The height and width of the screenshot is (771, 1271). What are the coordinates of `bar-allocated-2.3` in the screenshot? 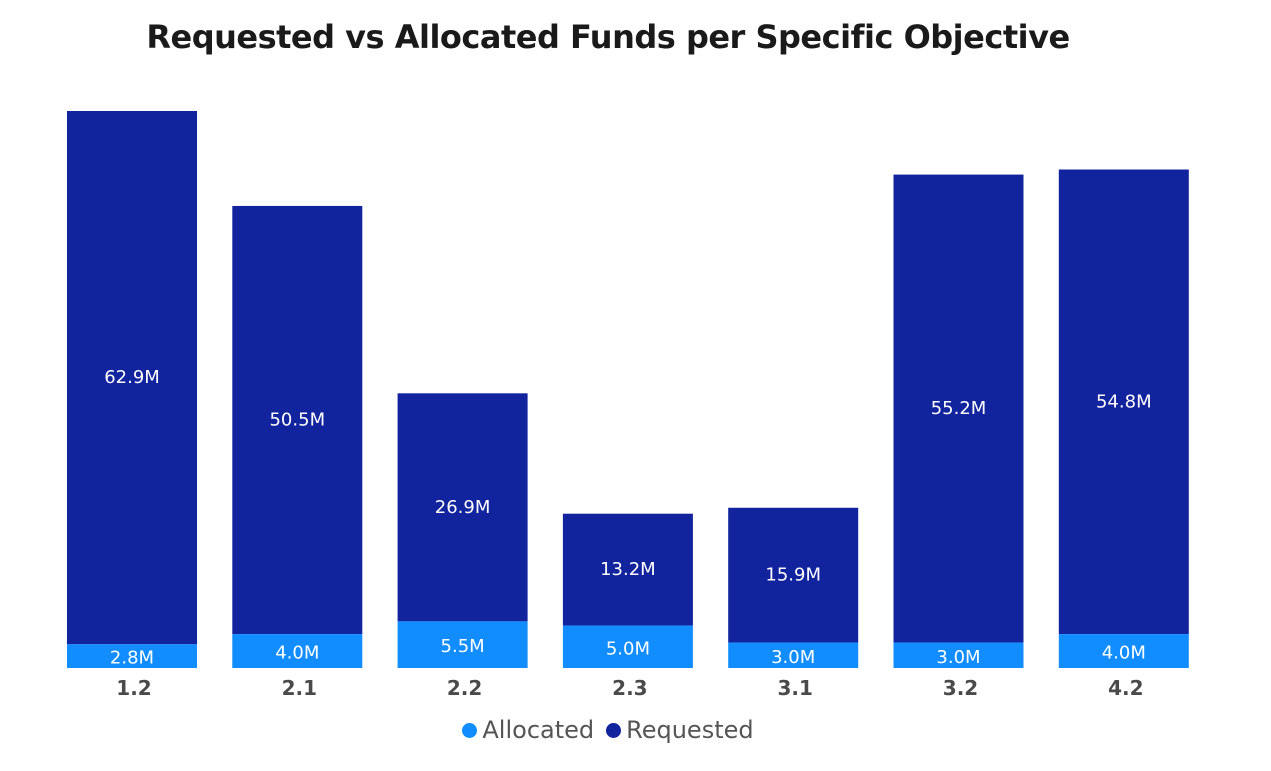 It's located at (627, 646).